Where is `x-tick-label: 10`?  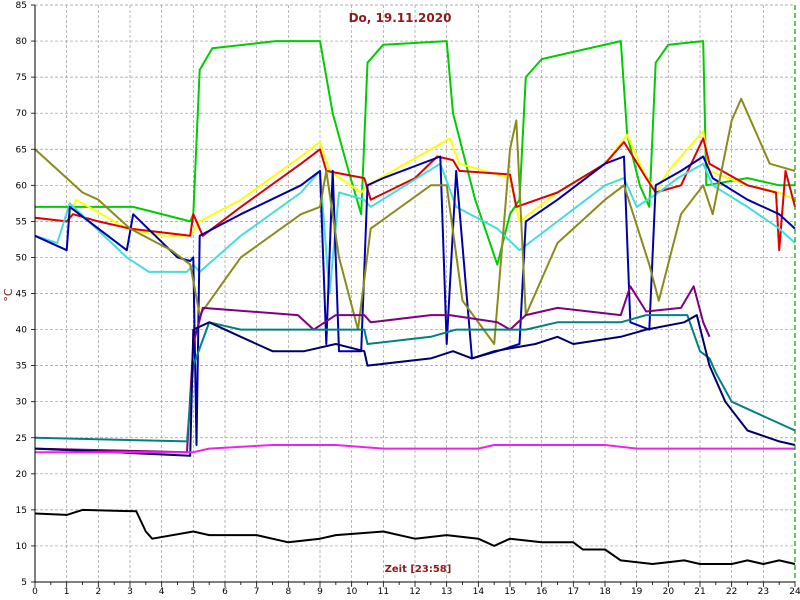
x-tick-label: 10 is located at coordinates (352, 592).